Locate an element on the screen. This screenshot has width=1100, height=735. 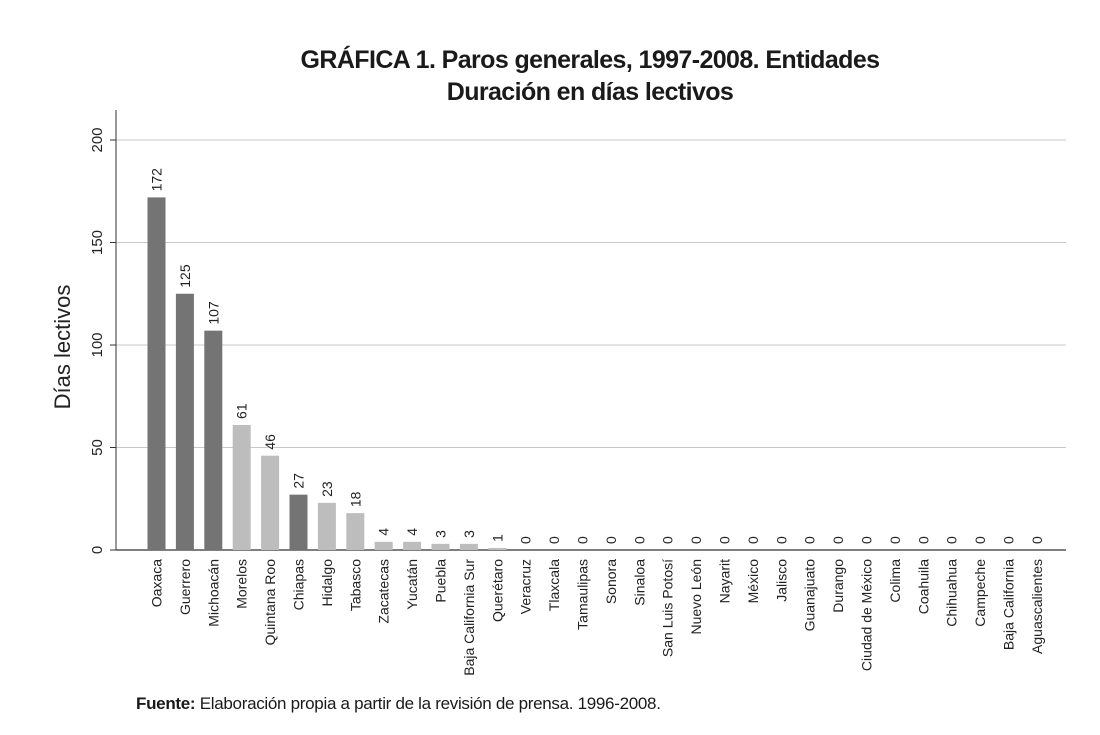
x-tick-label: Oaxaca is located at coordinates (157, 583).